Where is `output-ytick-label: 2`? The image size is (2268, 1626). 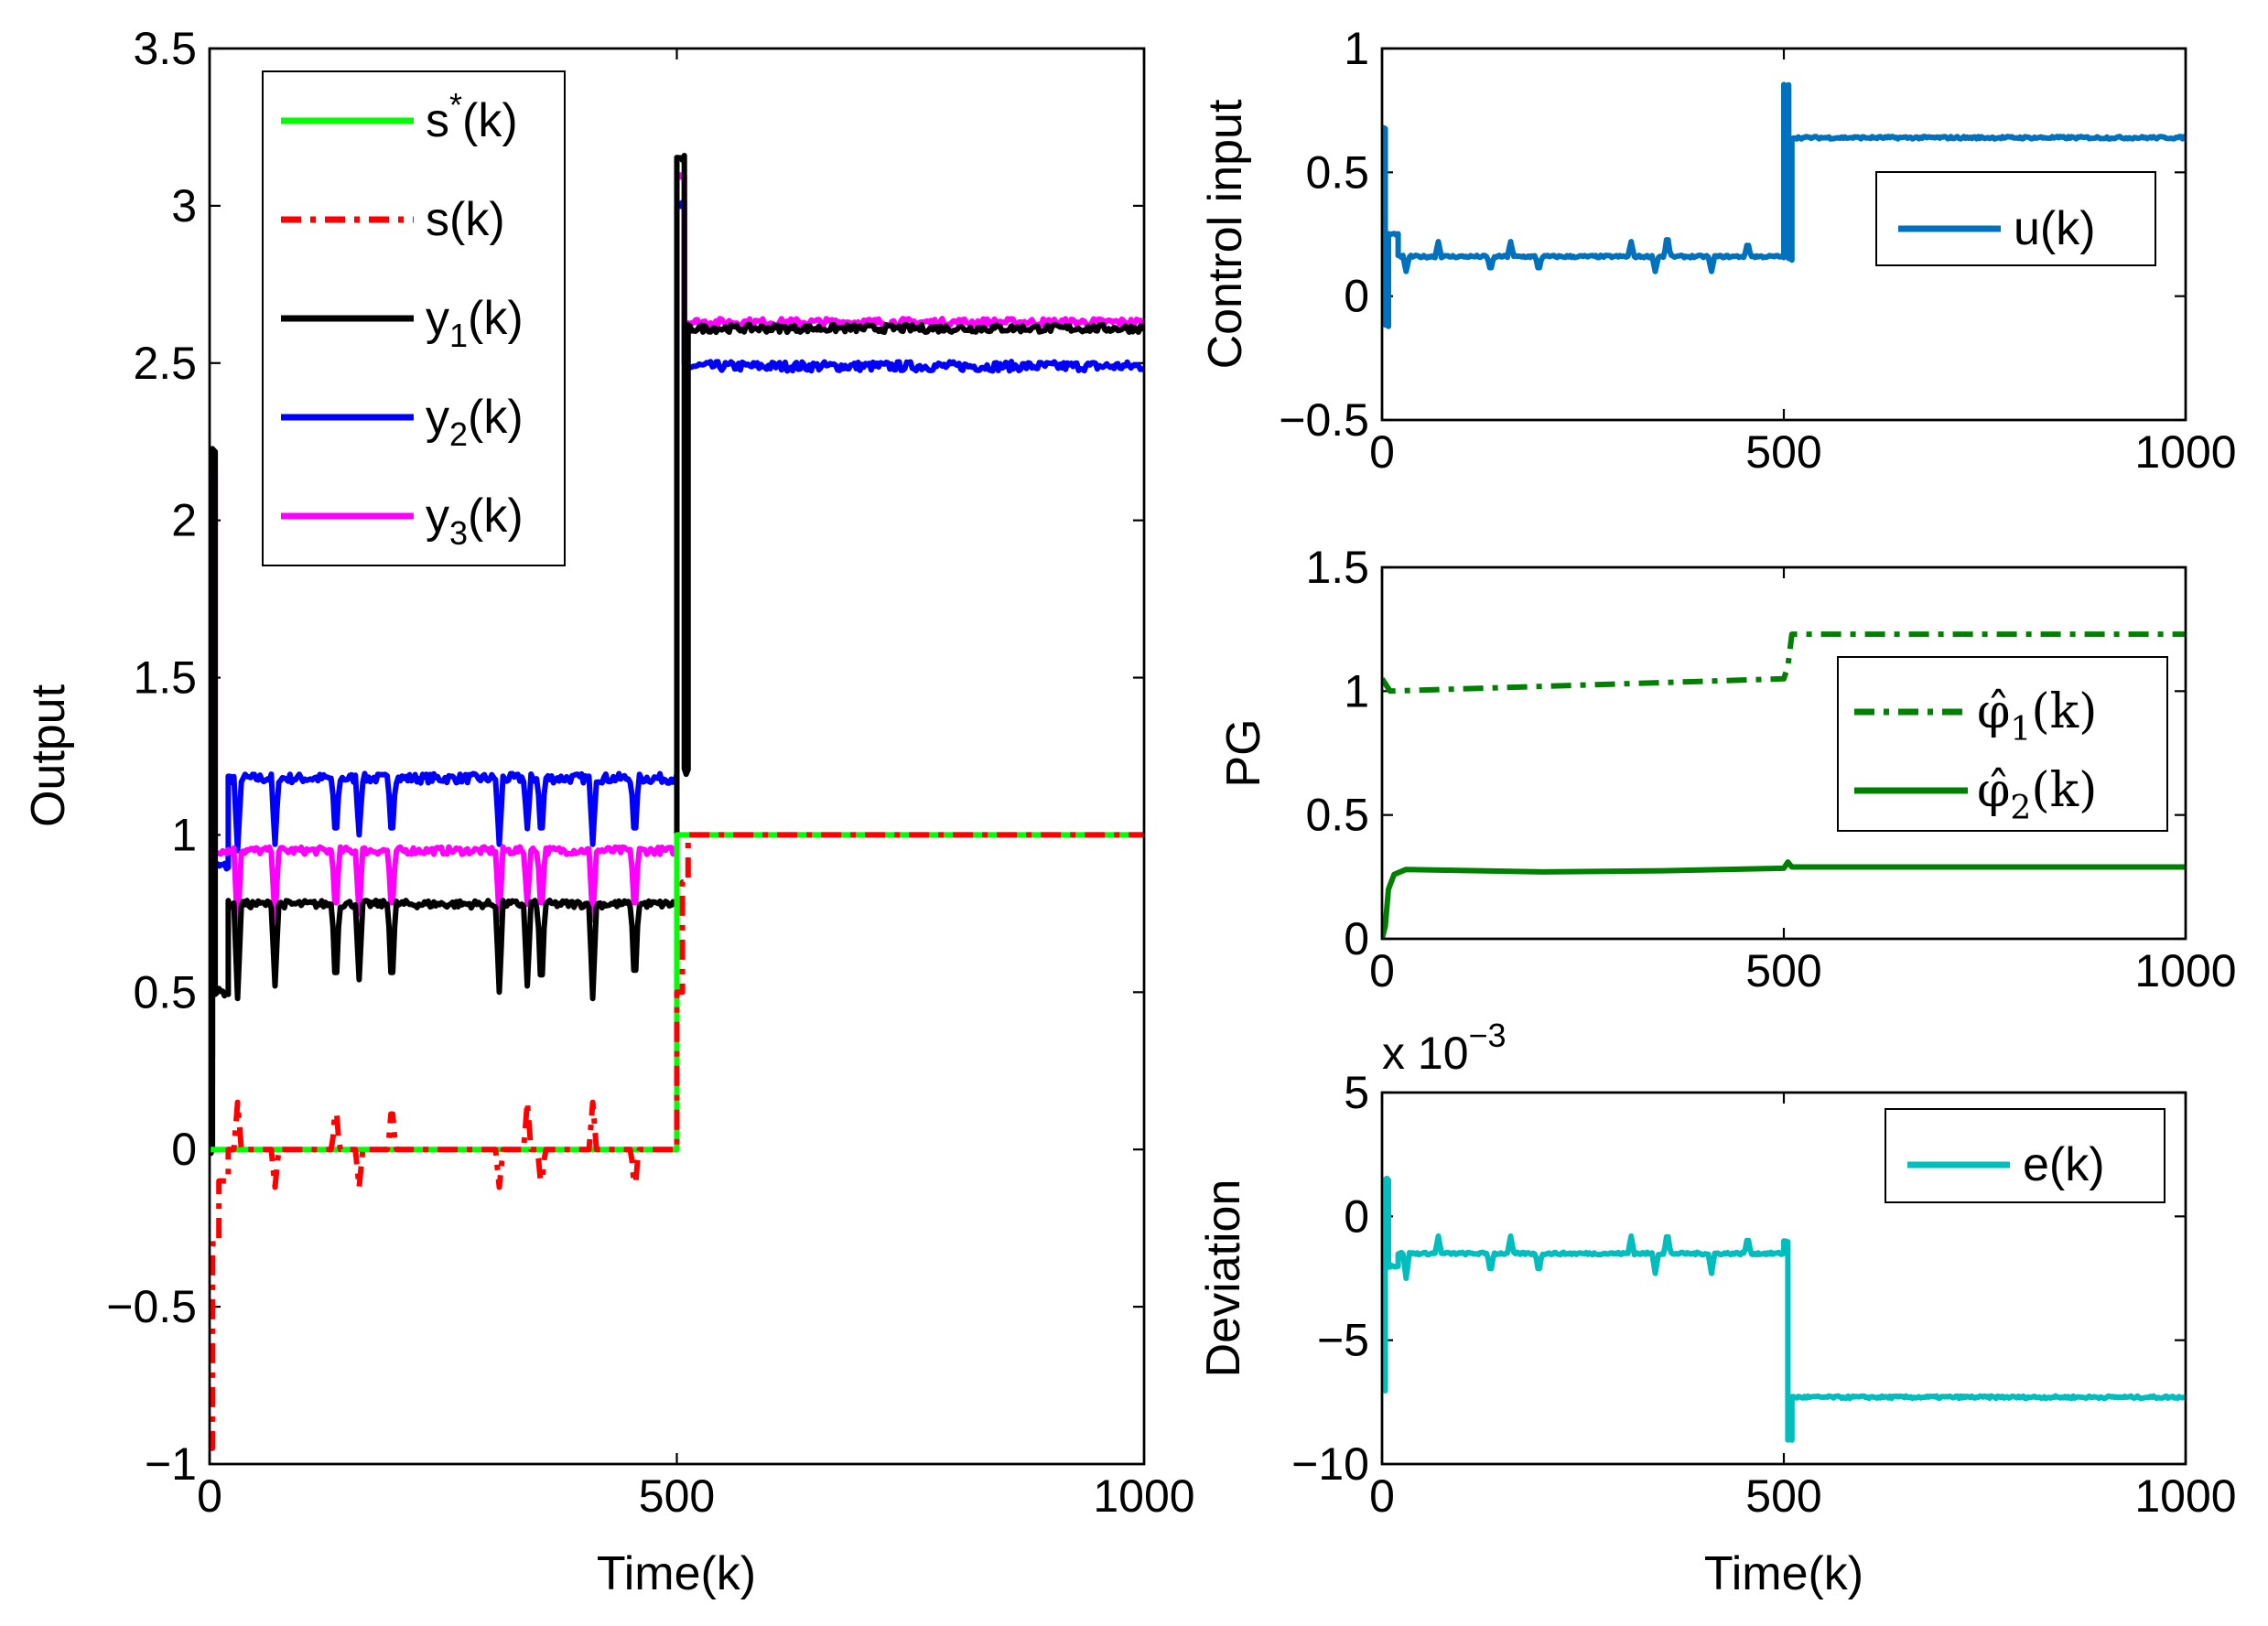
output-ytick-label: 2 is located at coordinates (184, 520).